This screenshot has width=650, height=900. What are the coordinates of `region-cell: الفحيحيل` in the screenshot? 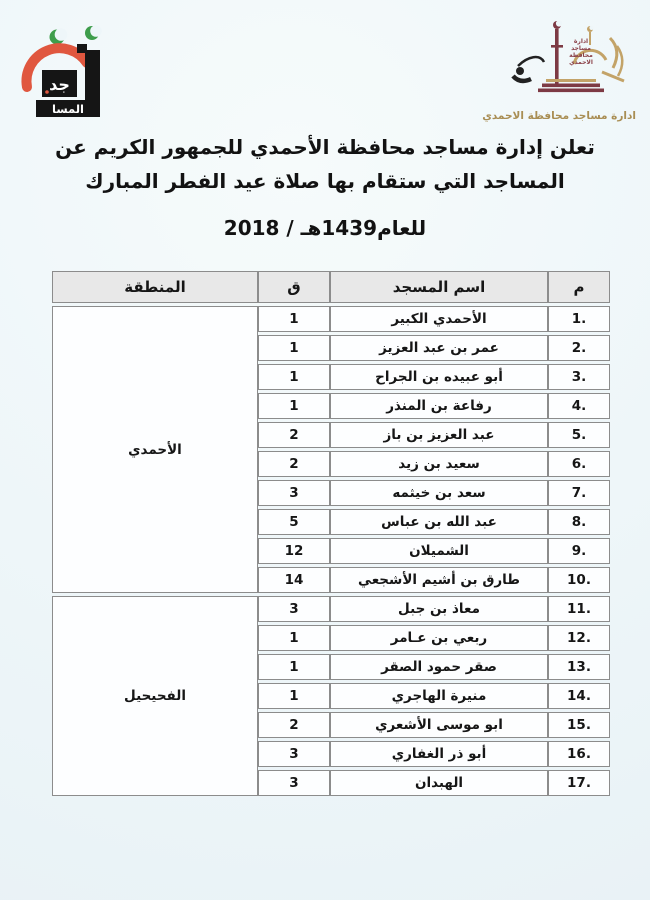 It's located at (155, 696).